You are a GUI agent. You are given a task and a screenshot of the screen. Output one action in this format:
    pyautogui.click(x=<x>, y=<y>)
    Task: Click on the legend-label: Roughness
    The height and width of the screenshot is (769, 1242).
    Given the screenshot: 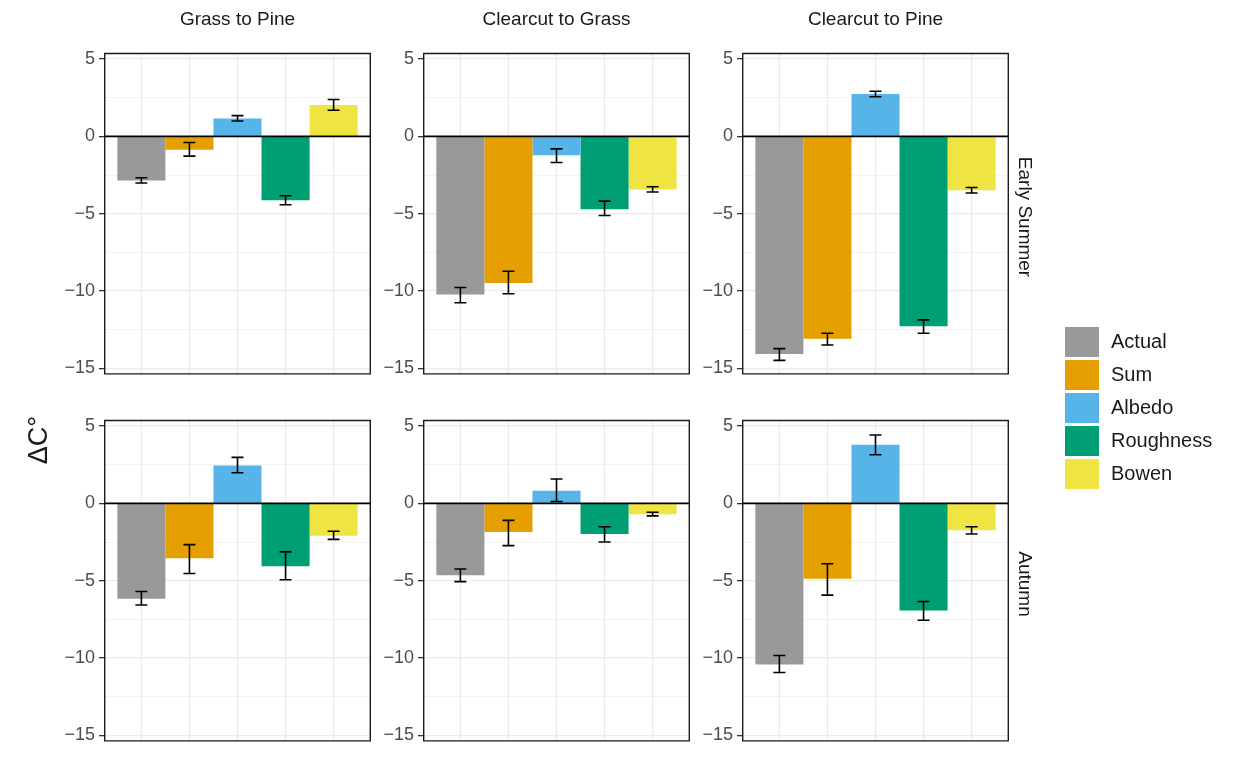 What is the action you would take?
    pyautogui.click(x=1162, y=440)
    